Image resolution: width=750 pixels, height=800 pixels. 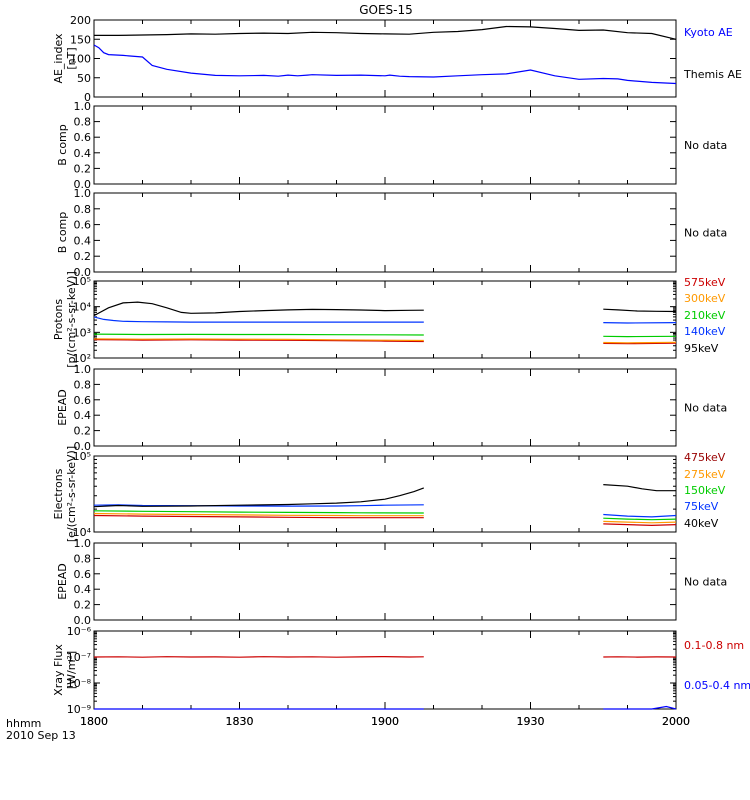 I want to click on y-axis-label: [nT], so click(x=71, y=58).